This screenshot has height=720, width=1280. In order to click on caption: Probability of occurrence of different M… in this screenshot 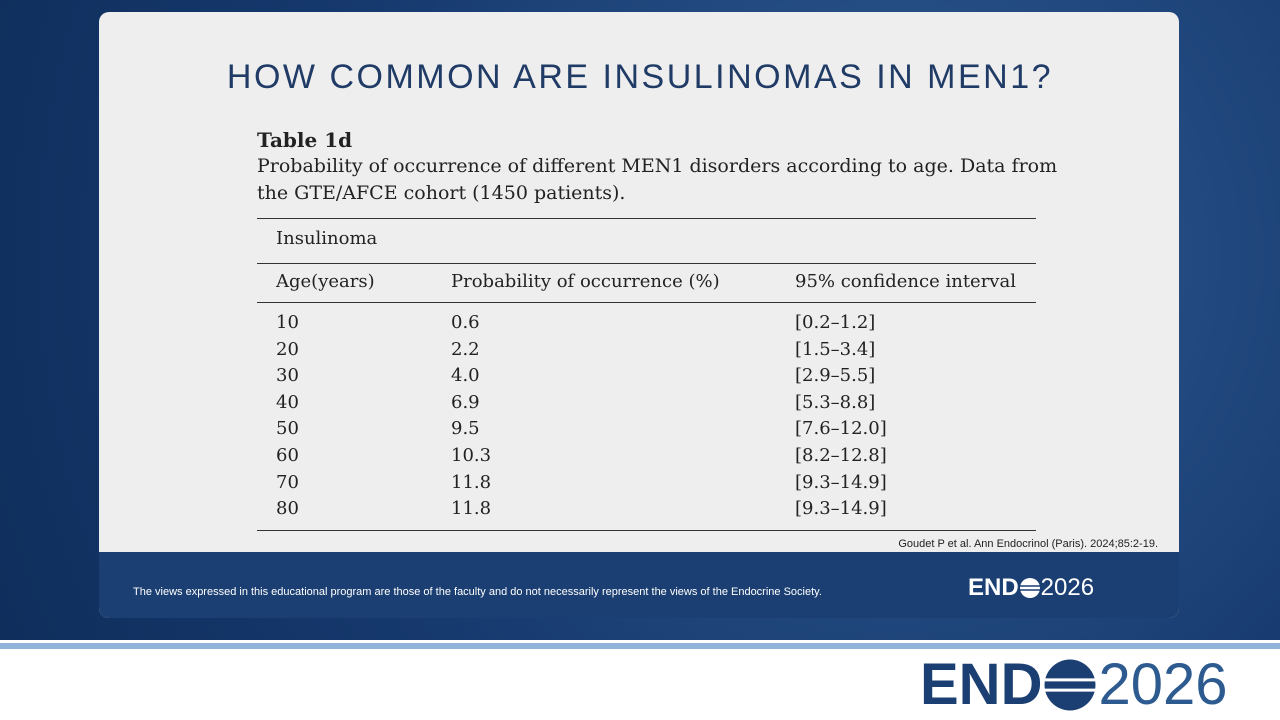, I will do `click(657, 166)`.